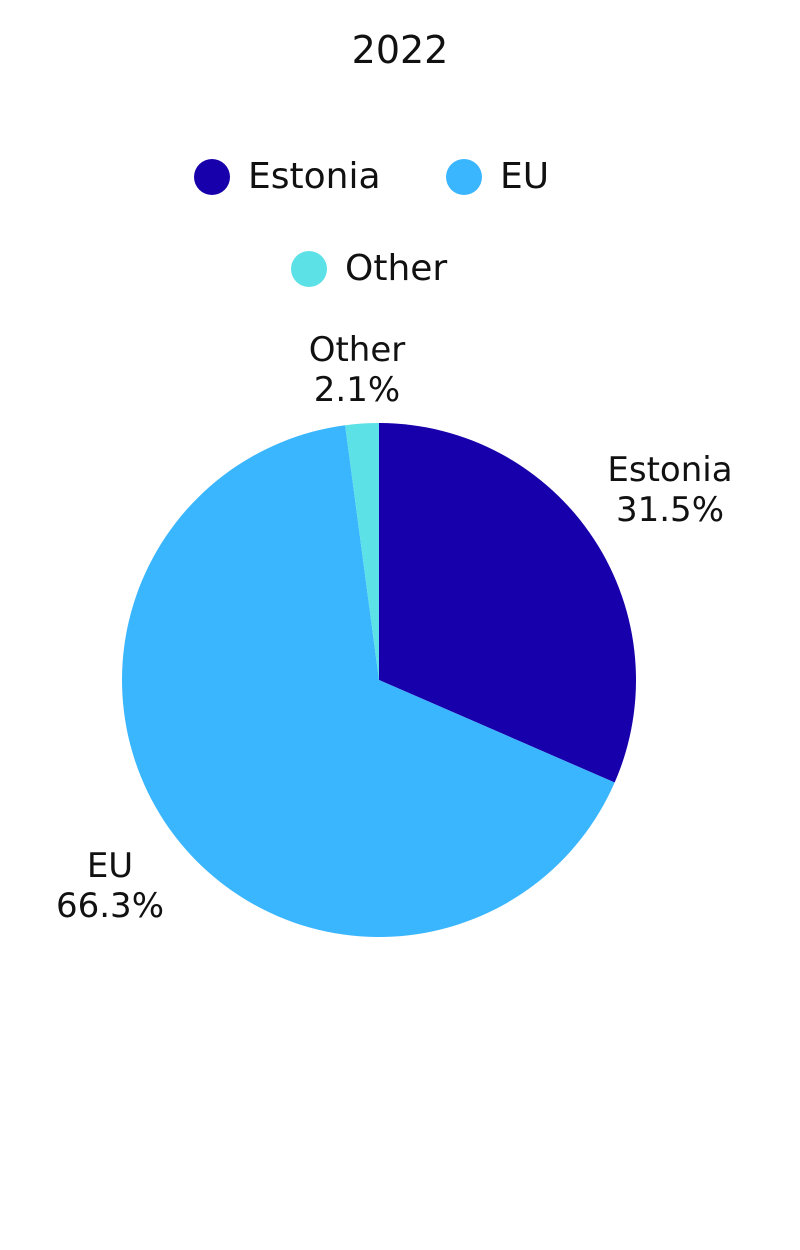  I want to click on legend-label: EU, so click(525, 176).